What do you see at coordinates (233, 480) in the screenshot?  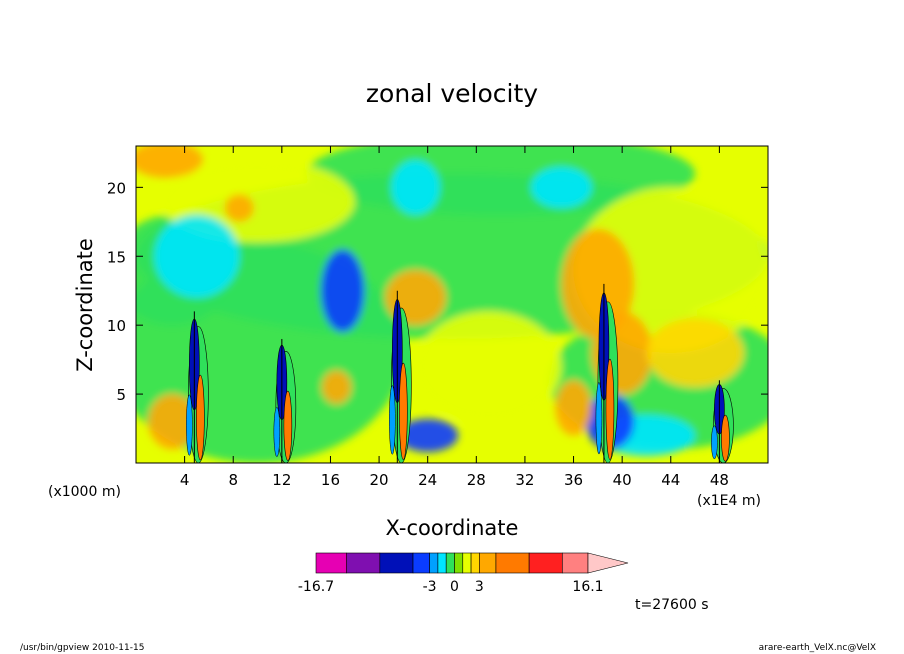 I see `x-tick-label: 8` at bounding box center [233, 480].